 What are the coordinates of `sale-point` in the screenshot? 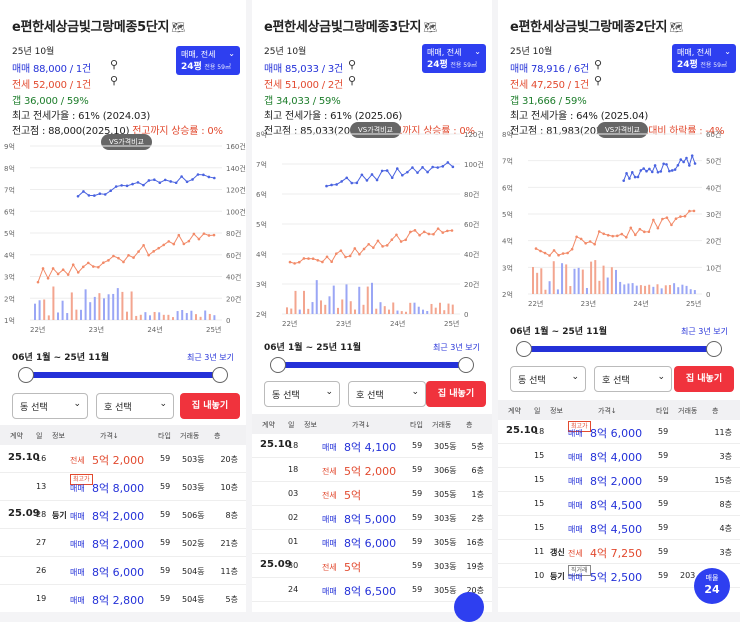 It's located at (347, 178).